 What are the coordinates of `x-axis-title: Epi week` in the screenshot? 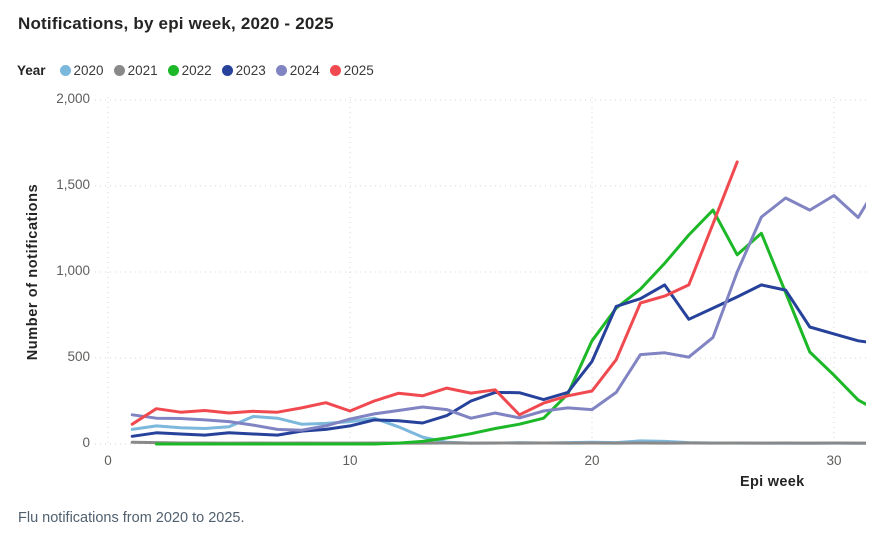 It's located at (772, 482).